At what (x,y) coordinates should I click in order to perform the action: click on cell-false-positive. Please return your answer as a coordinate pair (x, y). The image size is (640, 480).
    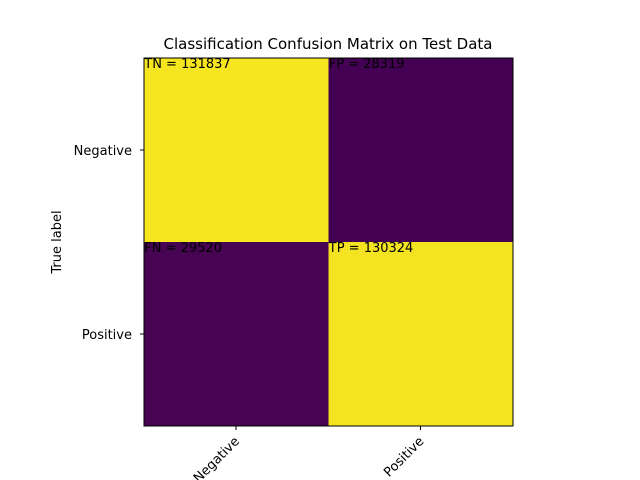
    Looking at the image, I should click on (420, 150).